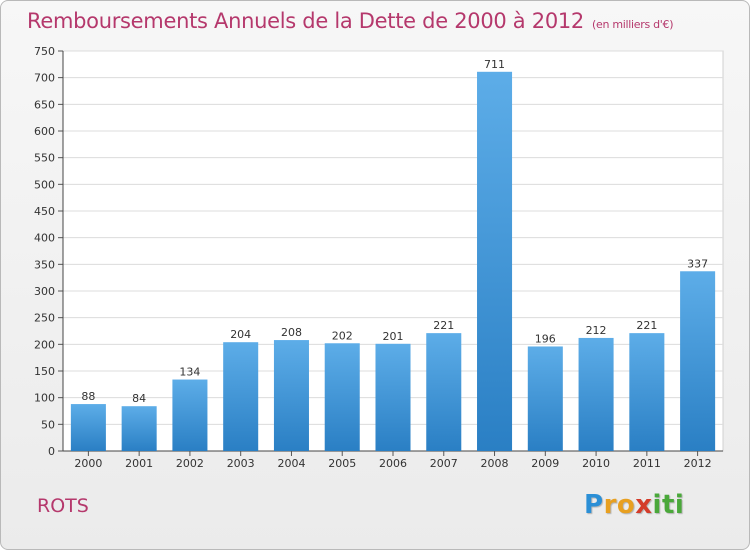  Describe the element at coordinates (644, 505) in the screenshot. I see `logo-letter: x` at that location.